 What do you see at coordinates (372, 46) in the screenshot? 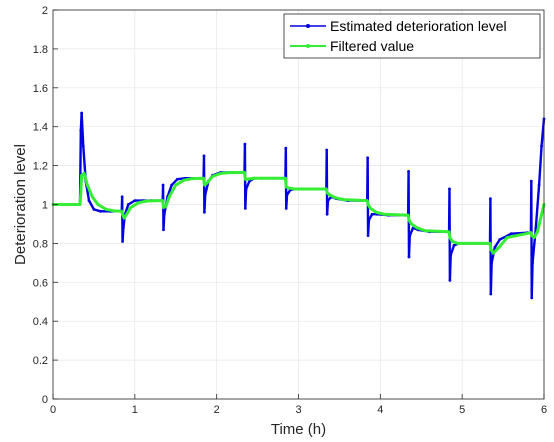
I see `legend-label-filtered: Filtered value` at bounding box center [372, 46].